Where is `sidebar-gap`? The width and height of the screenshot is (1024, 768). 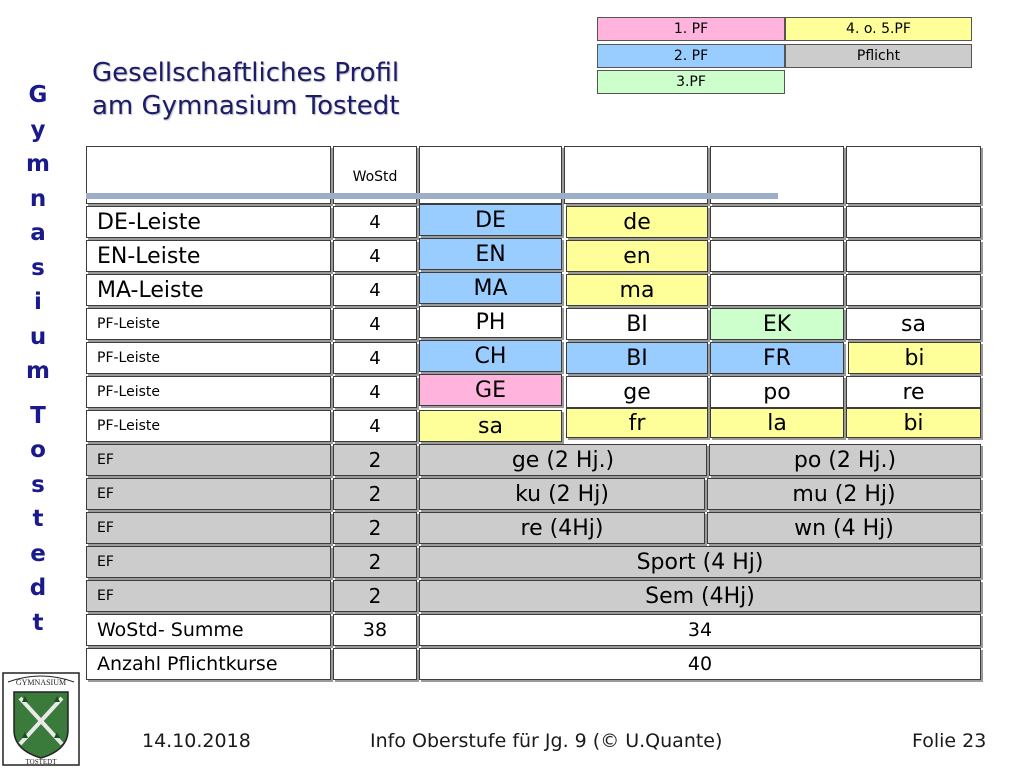
sidebar-gap is located at coordinates (38, 394).